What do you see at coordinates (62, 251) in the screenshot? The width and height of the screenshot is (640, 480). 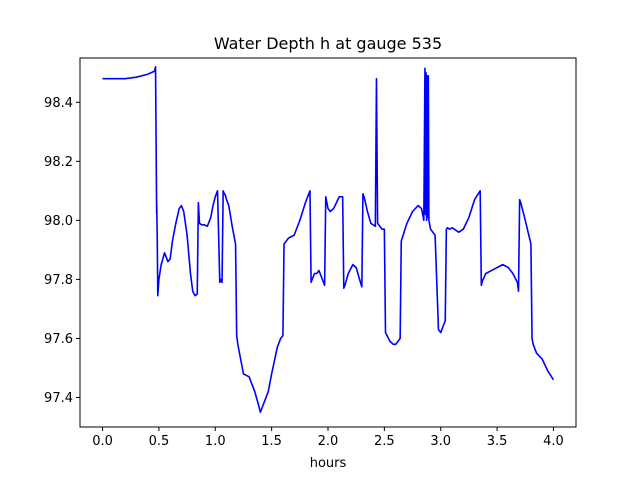 I see `y-axis: 97.4 97.6 97.8 98.0 98.2 98.4` at bounding box center [62, 251].